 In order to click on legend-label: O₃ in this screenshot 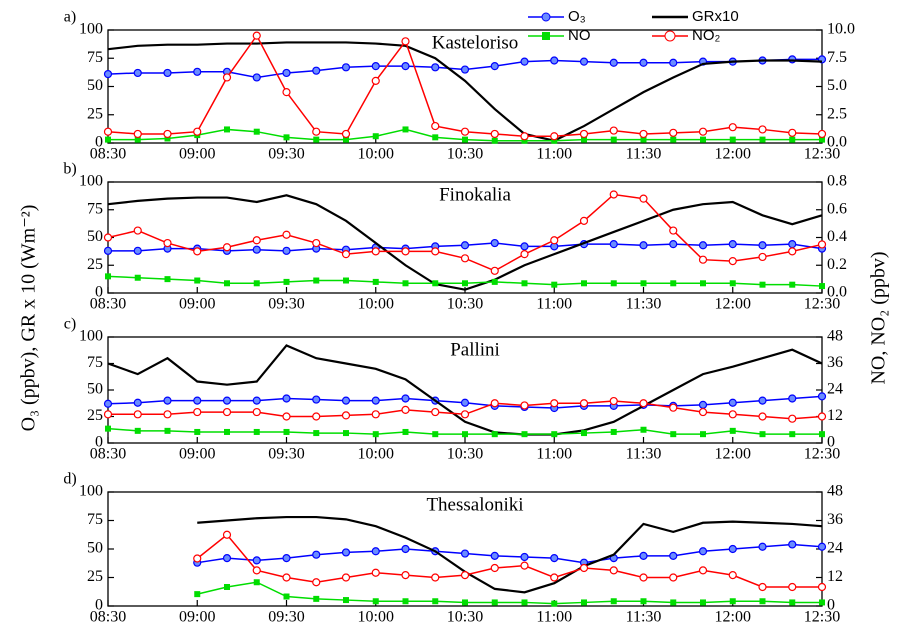, I will do `click(577, 16)`.